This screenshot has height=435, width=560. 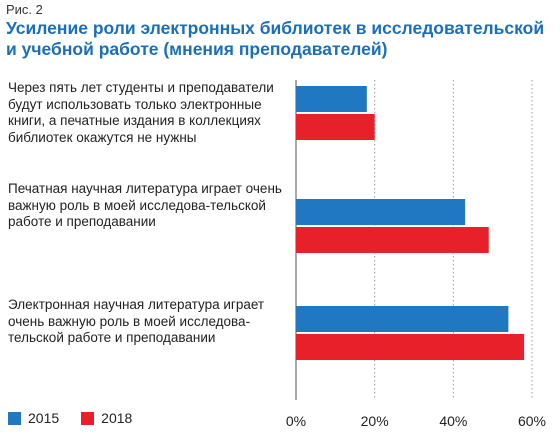 I want to click on figure-label: Рис. 2, so click(x=24, y=9).